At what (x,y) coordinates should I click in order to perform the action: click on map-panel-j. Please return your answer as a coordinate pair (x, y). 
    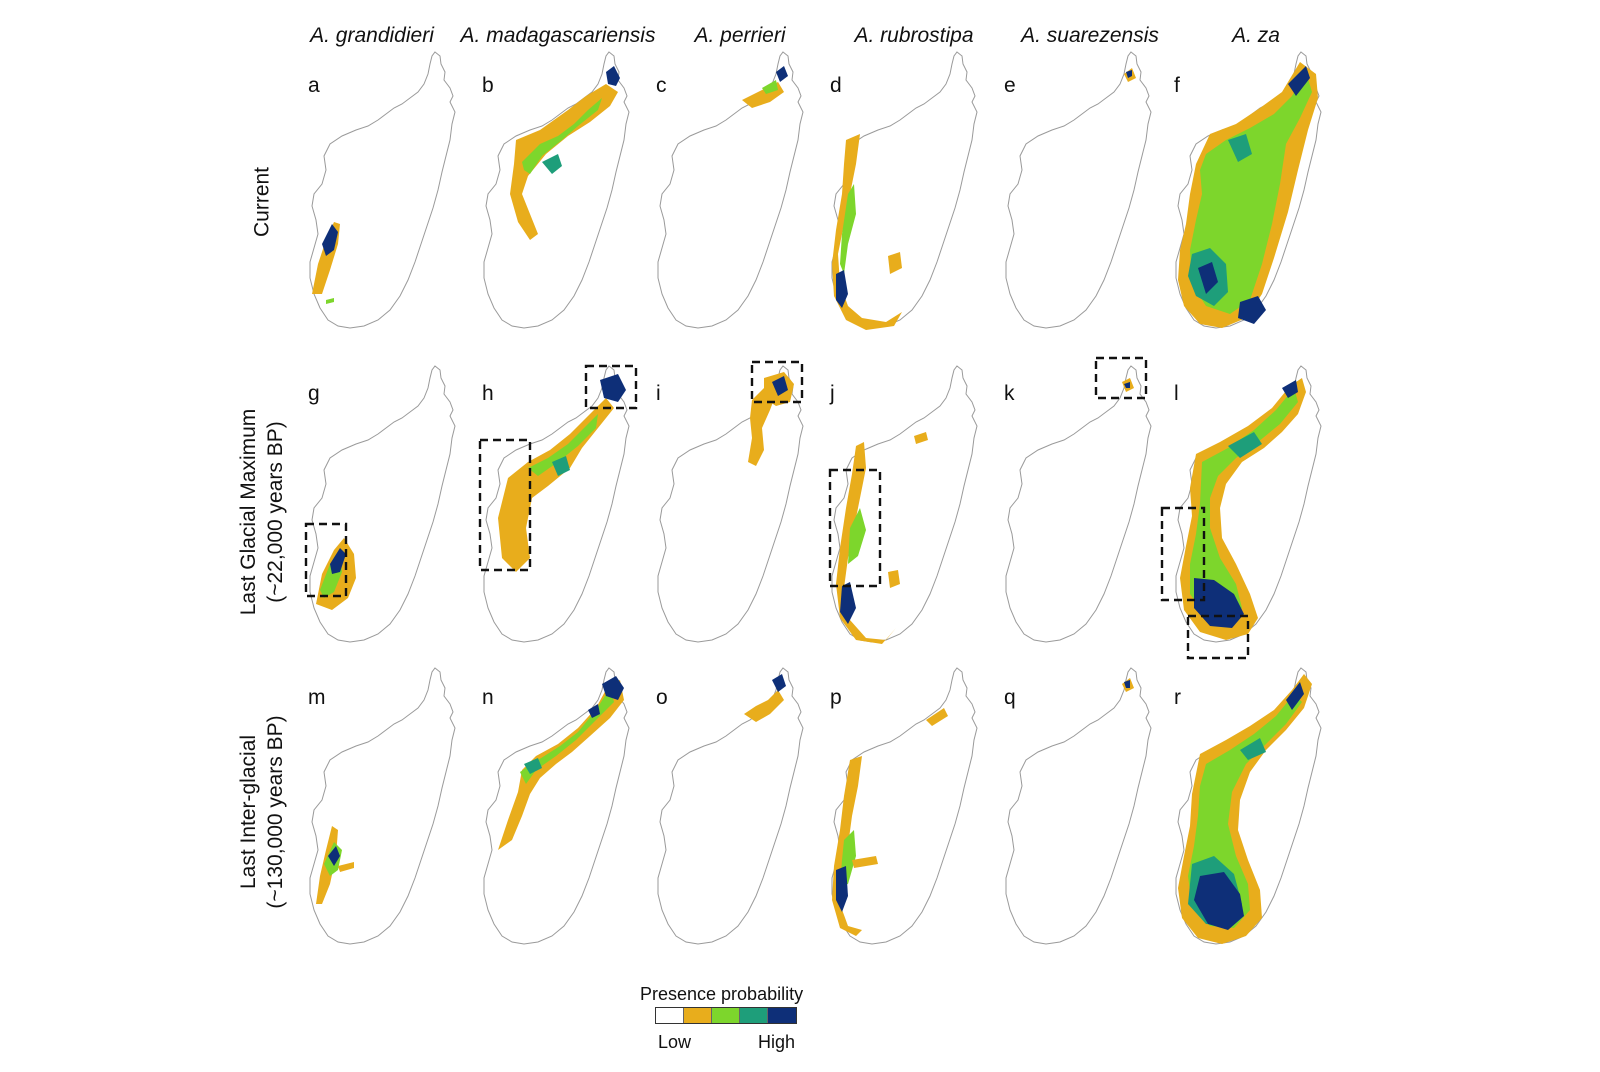
    Looking at the image, I should click on (903, 504).